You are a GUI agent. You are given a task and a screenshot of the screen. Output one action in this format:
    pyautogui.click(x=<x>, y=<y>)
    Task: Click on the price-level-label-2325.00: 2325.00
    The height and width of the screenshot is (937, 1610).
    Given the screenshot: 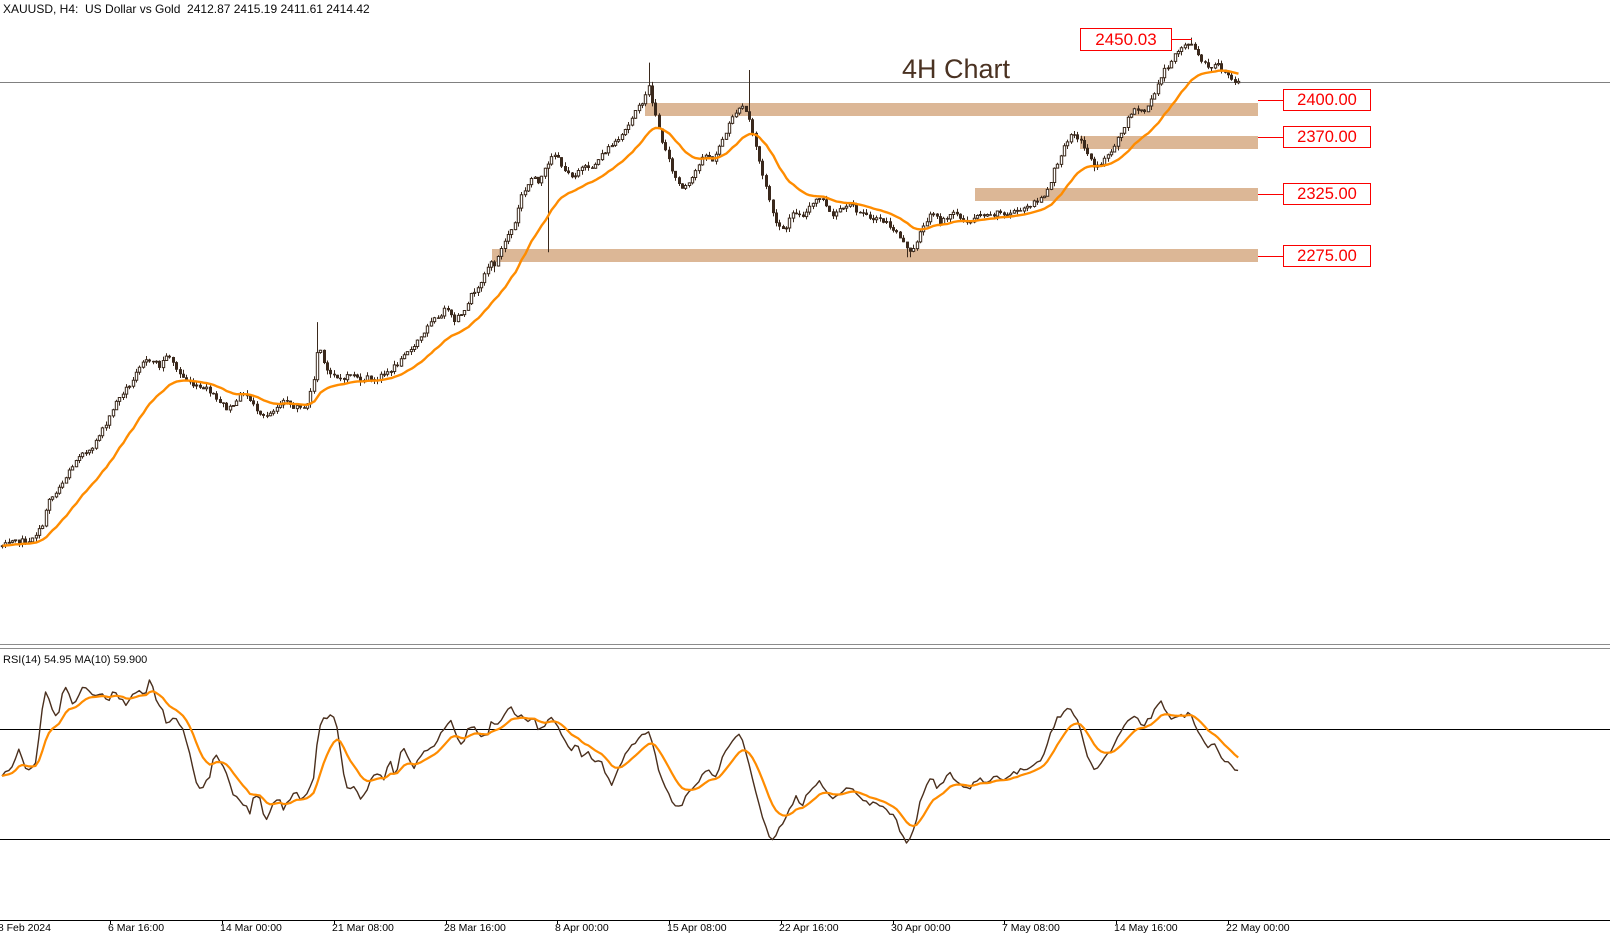 What is the action you would take?
    pyautogui.click(x=1327, y=194)
    